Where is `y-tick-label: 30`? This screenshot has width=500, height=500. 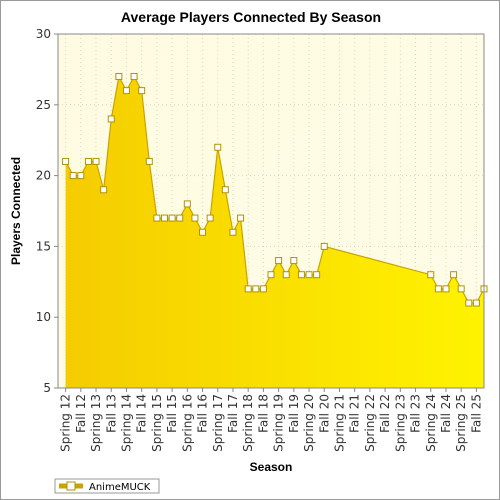
y-tick-label: 30 is located at coordinates (43, 34).